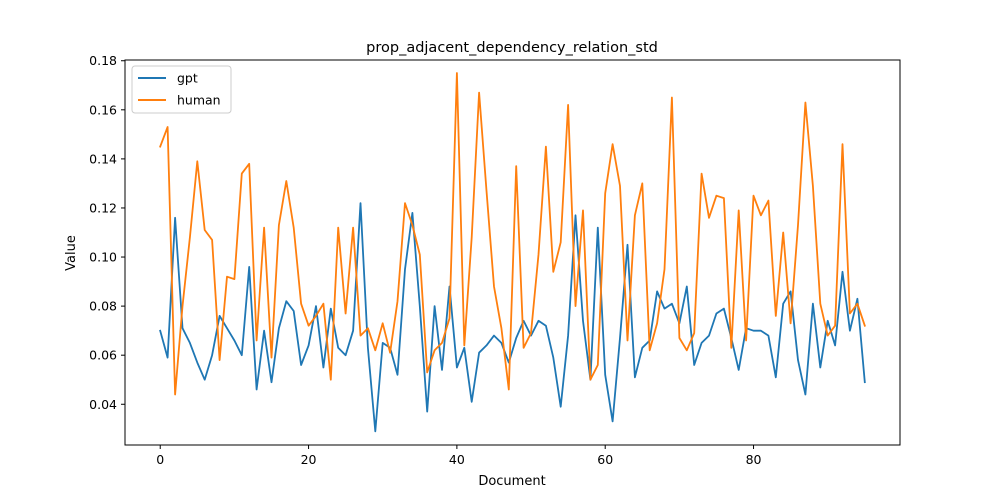  What do you see at coordinates (103, 109) in the screenshot?
I see `y-tick-label: 0.16` at bounding box center [103, 109].